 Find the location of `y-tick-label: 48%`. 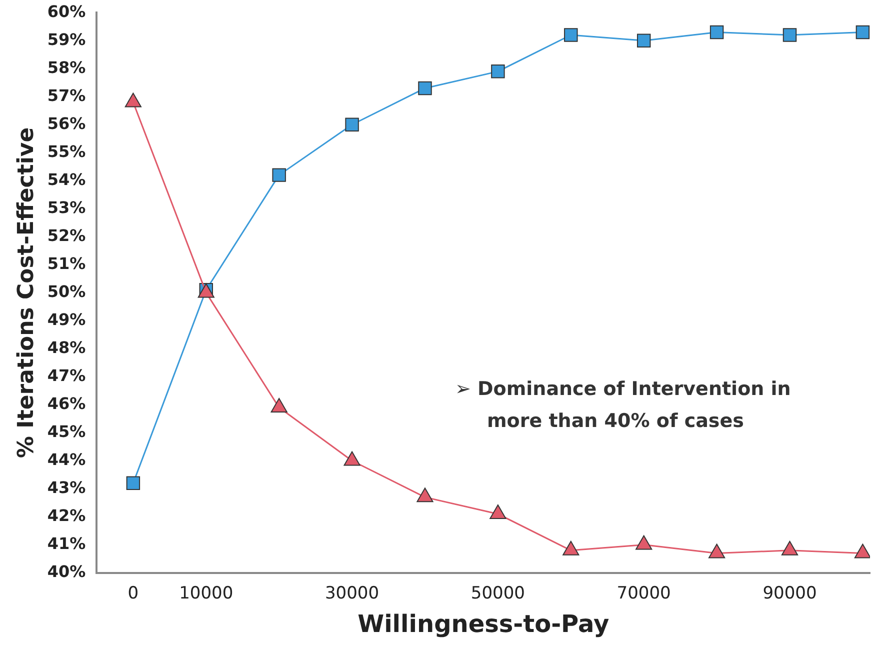

y-tick-label: 48% is located at coordinates (66, 347).